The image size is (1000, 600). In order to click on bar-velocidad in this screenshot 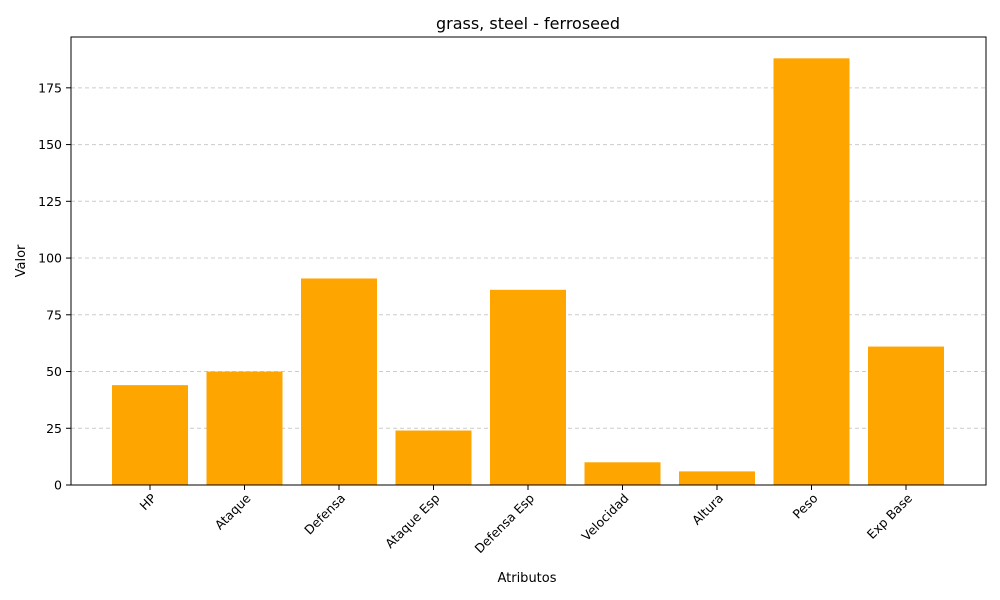, I will do `click(622, 473)`.